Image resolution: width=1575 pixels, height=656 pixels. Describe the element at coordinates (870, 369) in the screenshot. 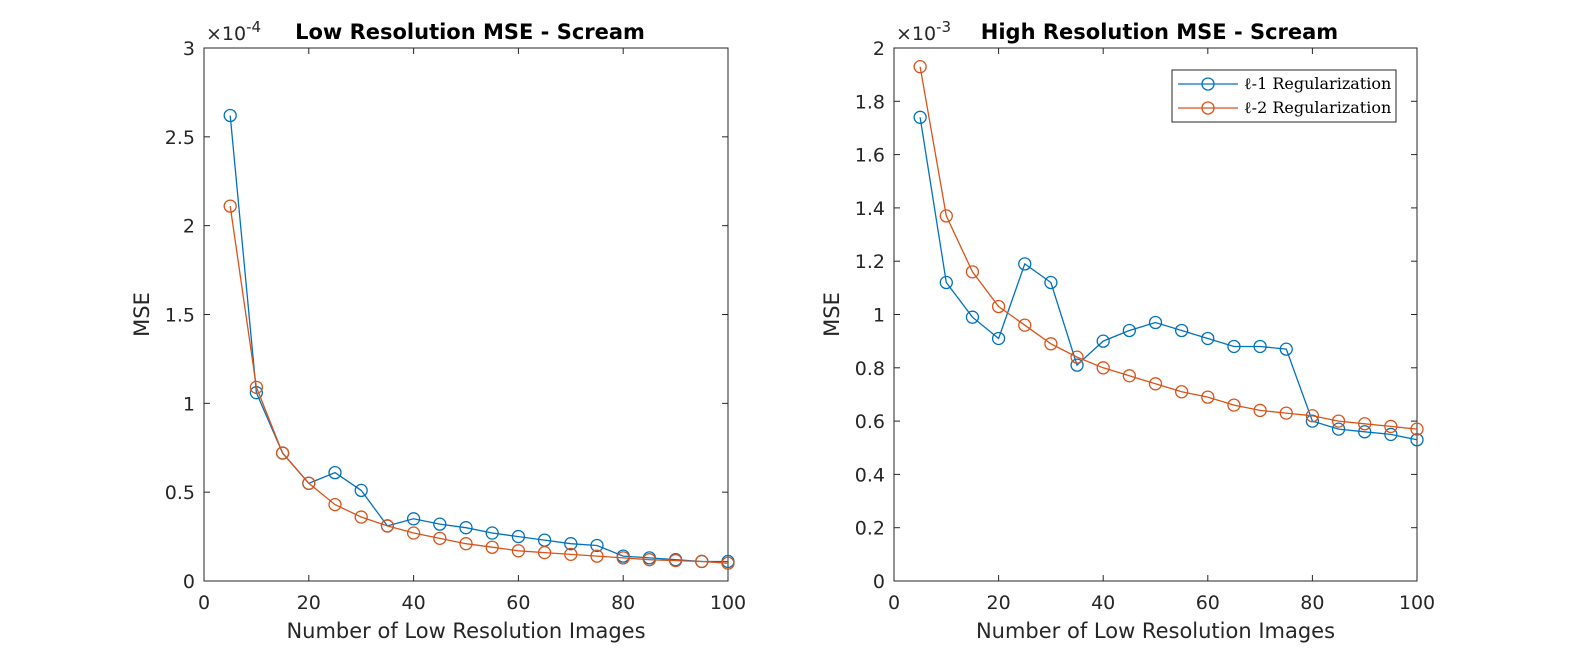

I see `y-tick-label: 0.8` at that location.